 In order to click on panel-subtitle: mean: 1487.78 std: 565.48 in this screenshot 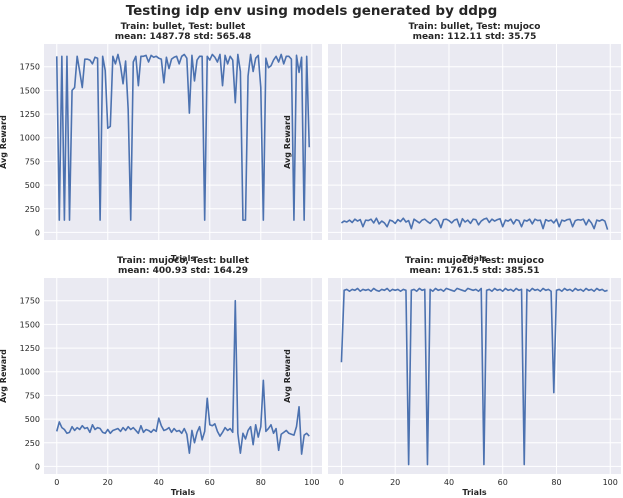, I will do `click(183, 37)`.